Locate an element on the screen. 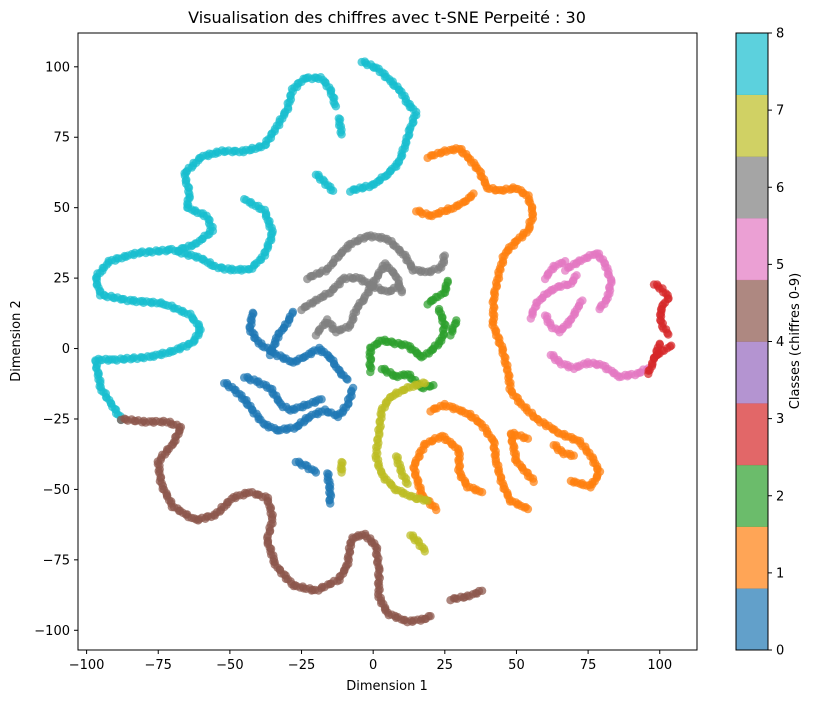  x-tick-label: 25 is located at coordinates (445, 665).